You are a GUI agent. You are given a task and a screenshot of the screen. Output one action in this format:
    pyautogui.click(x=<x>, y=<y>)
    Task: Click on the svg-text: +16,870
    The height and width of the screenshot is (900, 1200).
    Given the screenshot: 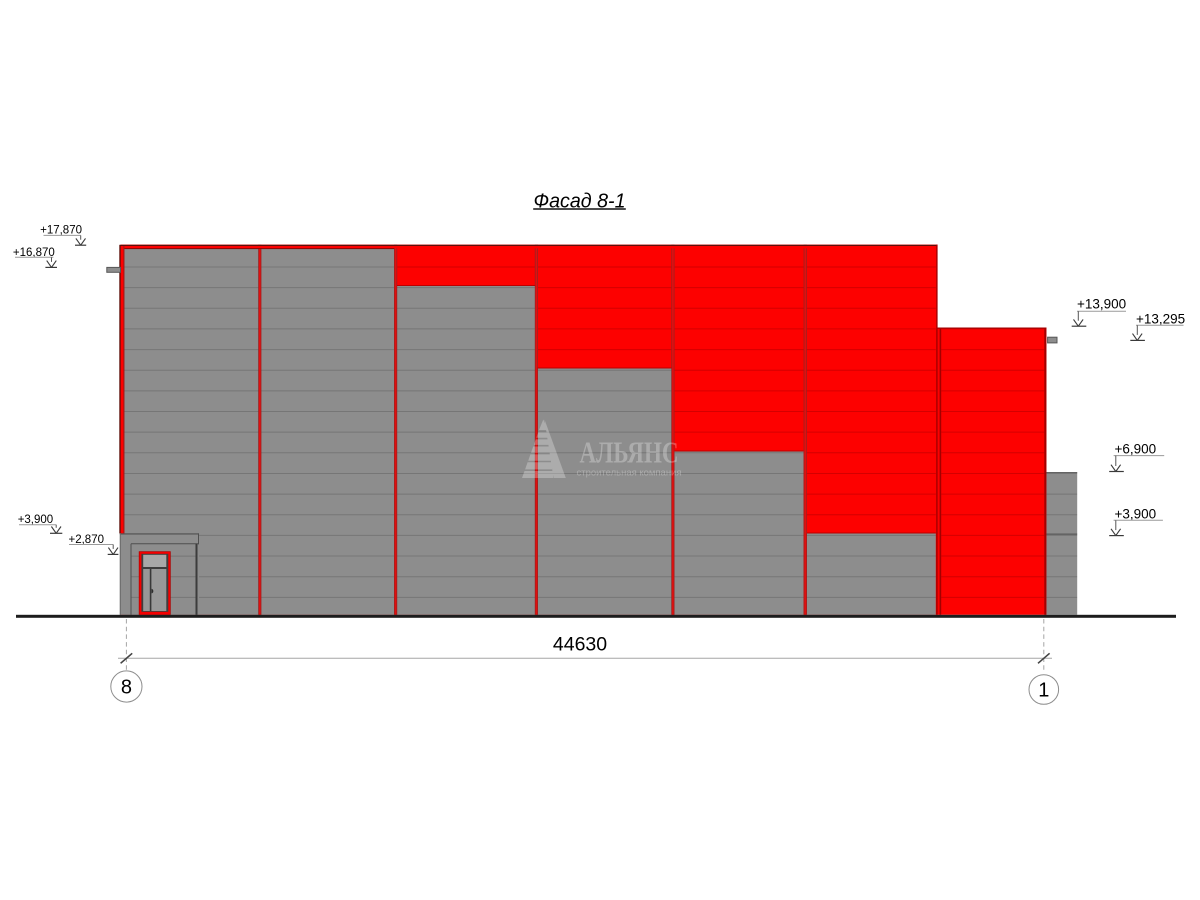 What is the action you would take?
    pyautogui.click(x=34, y=253)
    